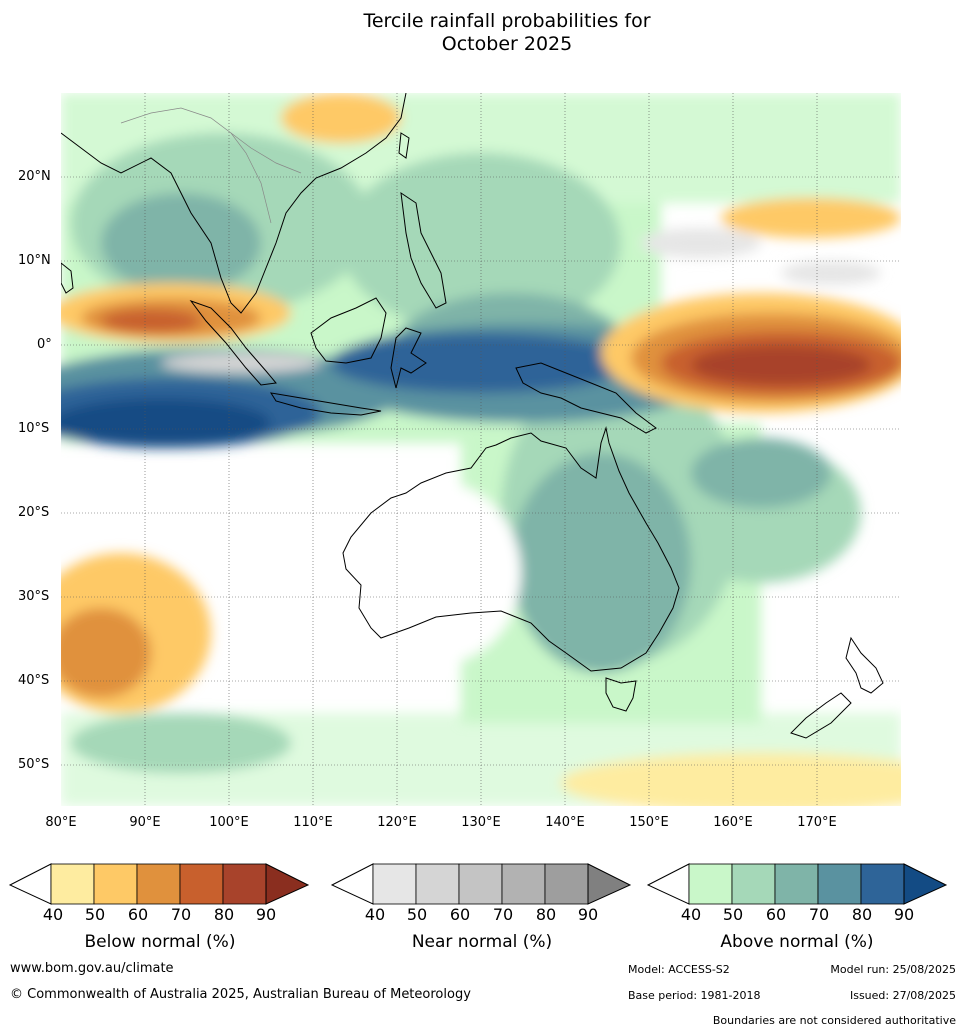 The width and height of the screenshot is (965, 1035). What do you see at coordinates (34, 512) in the screenshot?
I see `lat-label-20s: 20°S` at bounding box center [34, 512].